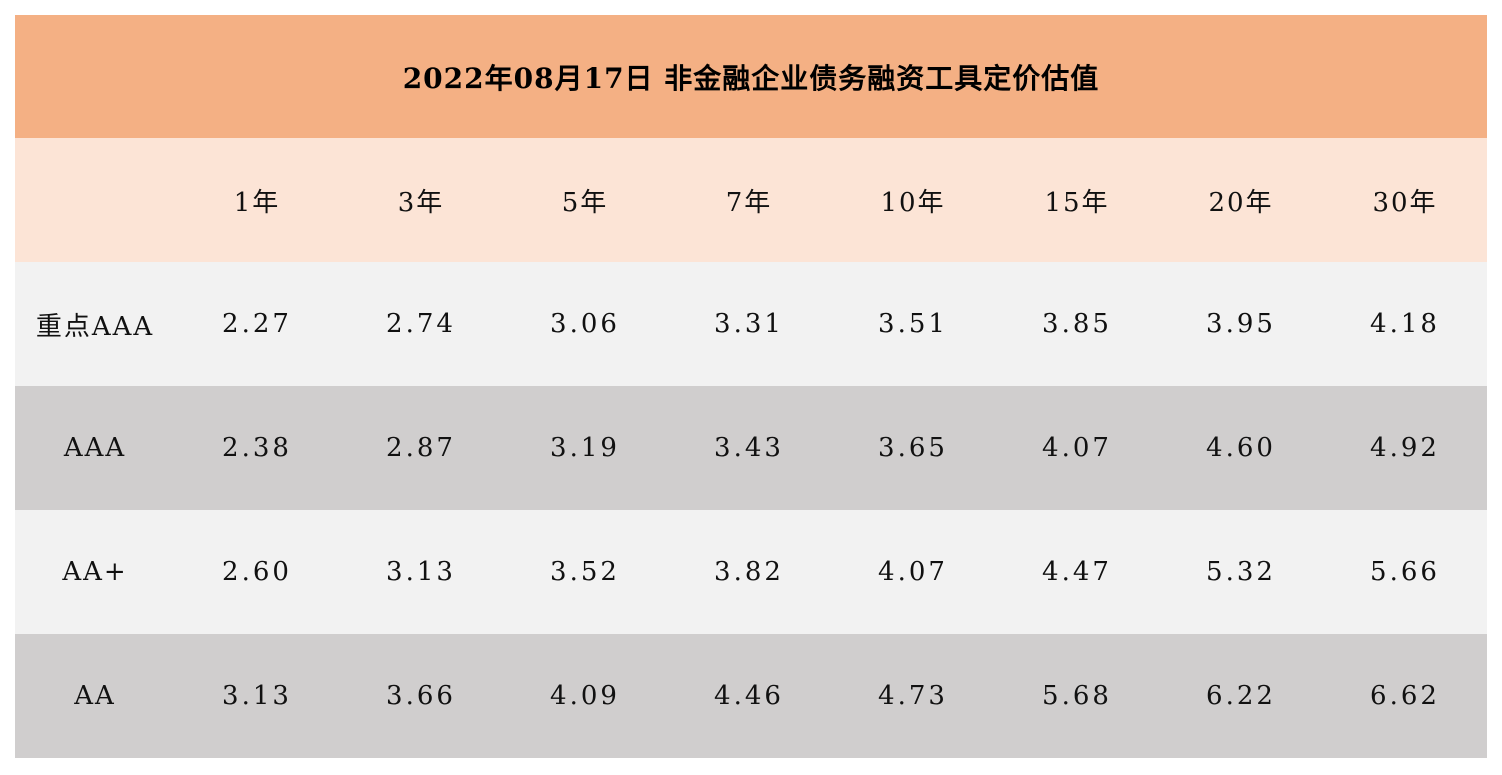 This screenshot has width=1502, height=775. I want to click on table-cell: 4.60, so click(1241, 448).